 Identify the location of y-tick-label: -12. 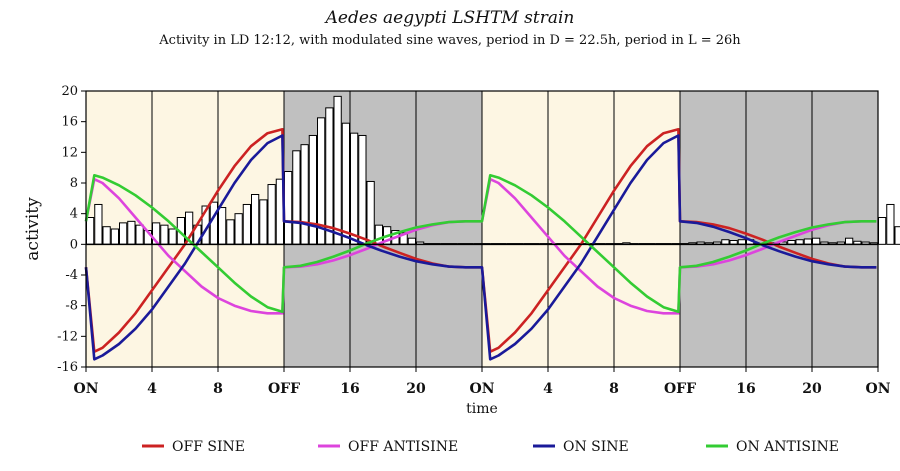
(67, 336).